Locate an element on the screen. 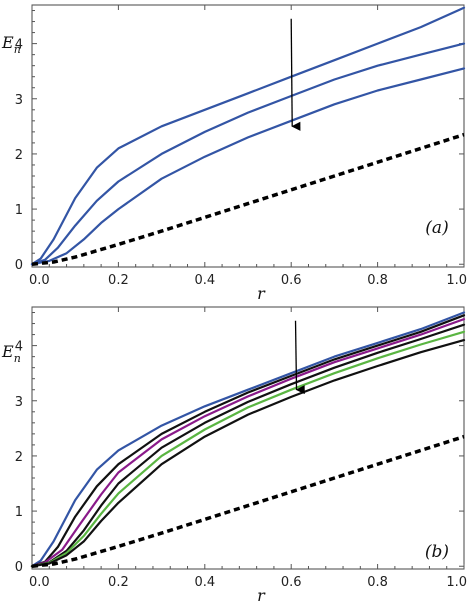  y-axis-title: En is located at coordinates (11, 44).